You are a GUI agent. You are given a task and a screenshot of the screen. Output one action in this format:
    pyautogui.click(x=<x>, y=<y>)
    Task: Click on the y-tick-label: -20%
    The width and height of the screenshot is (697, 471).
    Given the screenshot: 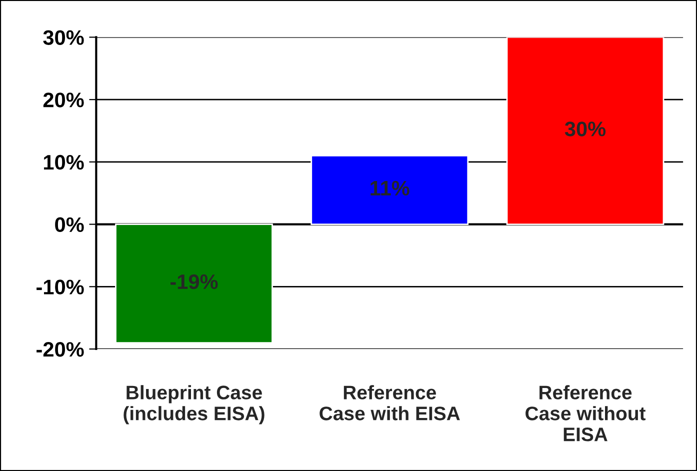 What is the action you would take?
    pyautogui.click(x=60, y=349)
    